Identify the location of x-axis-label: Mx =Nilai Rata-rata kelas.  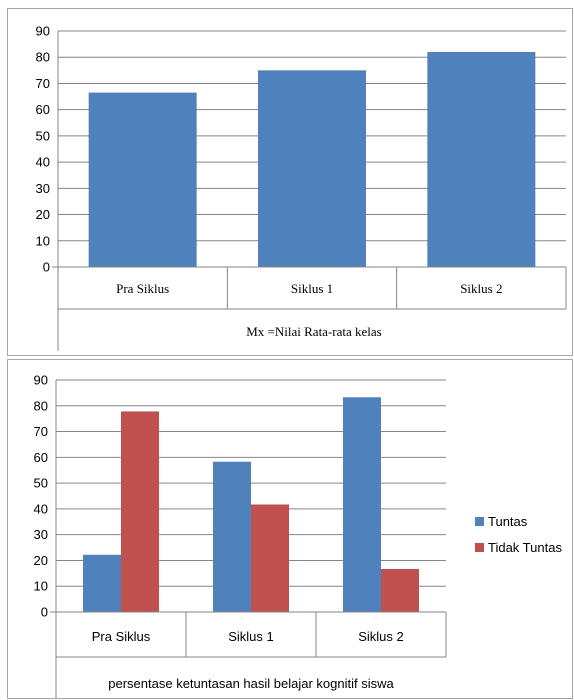
(313, 331).